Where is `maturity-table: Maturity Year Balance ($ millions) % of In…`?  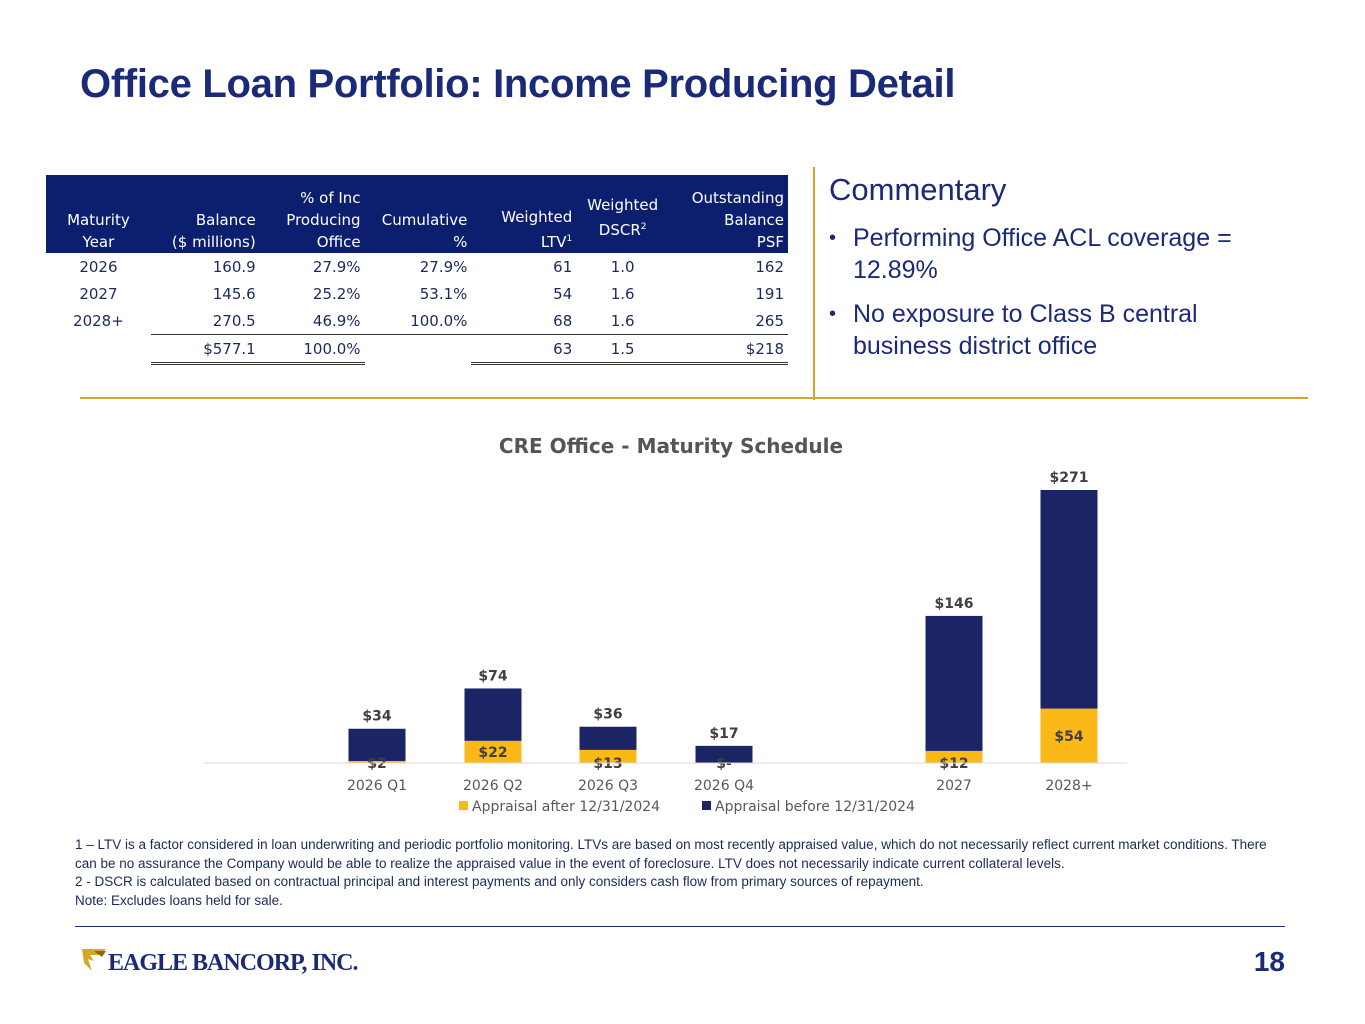 maturity-table: Maturity Year Balance ($ millions) % of In… is located at coordinates (417, 270).